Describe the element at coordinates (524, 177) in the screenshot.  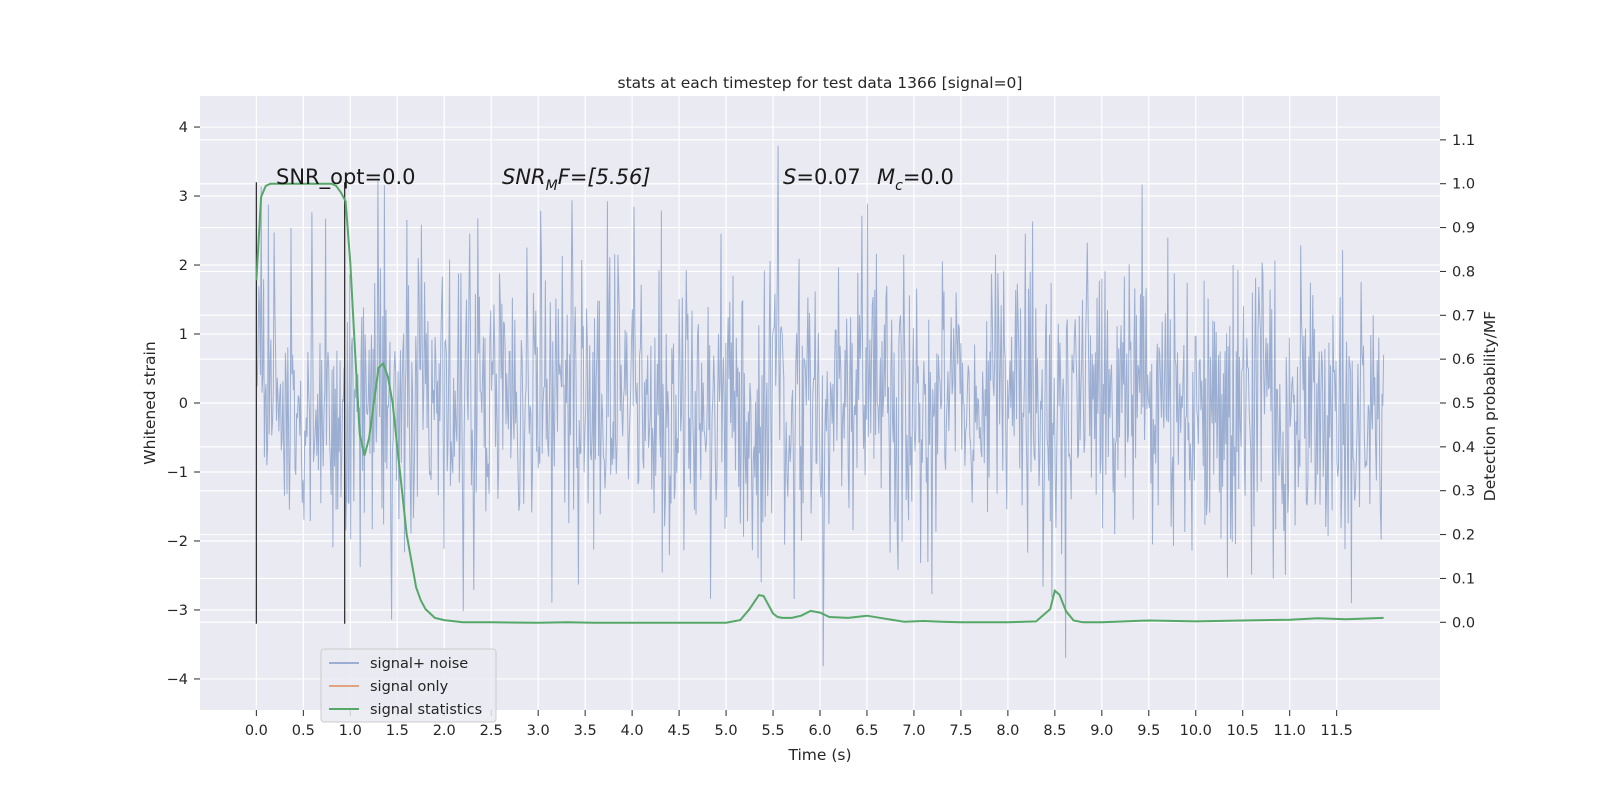
I see `snr-mf-base: SNR` at that location.